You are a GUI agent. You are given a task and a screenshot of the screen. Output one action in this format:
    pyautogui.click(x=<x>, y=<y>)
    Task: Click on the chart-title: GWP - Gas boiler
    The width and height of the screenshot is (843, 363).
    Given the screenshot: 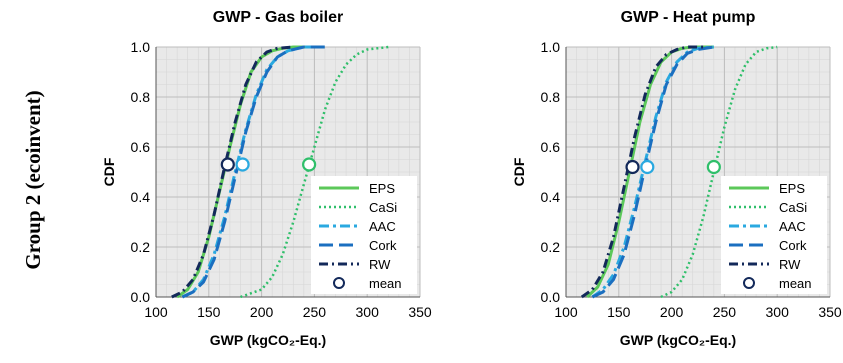 What is the action you would take?
    pyautogui.click(x=278, y=17)
    